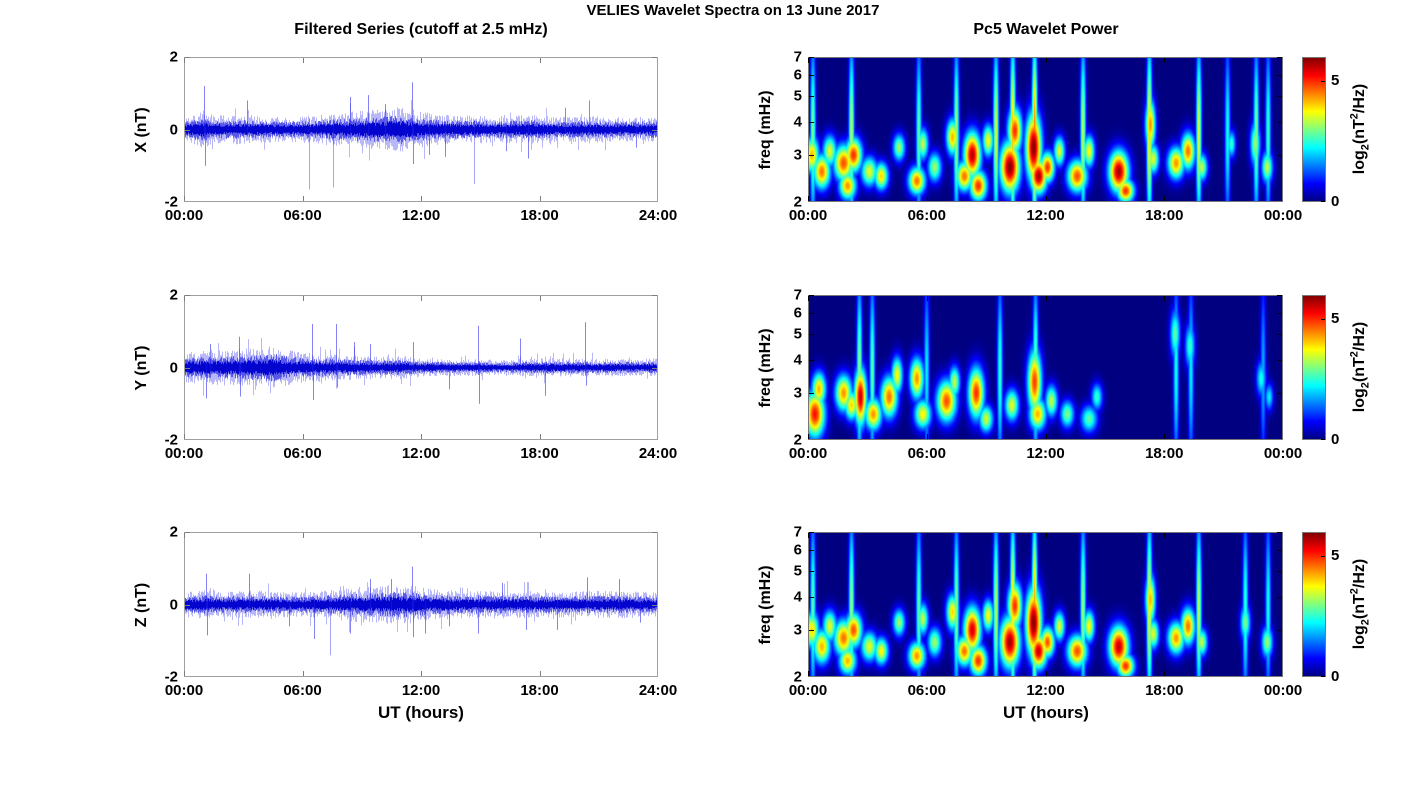  What do you see at coordinates (1046, 29) in the screenshot?
I see `right-column-title: Pc5 Wavelet Power` at bounding box center [1046, 29].